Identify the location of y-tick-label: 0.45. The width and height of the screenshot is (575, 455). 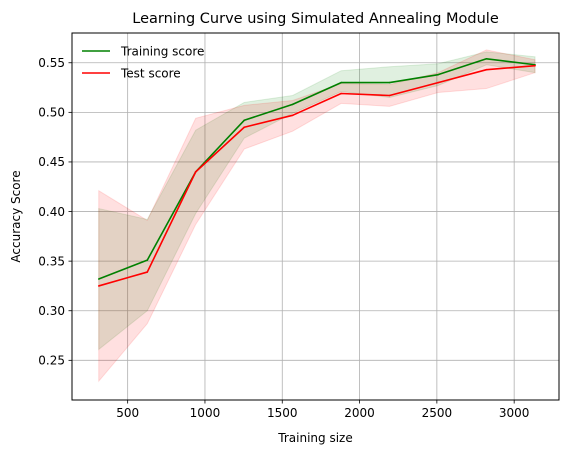
(51, 162).